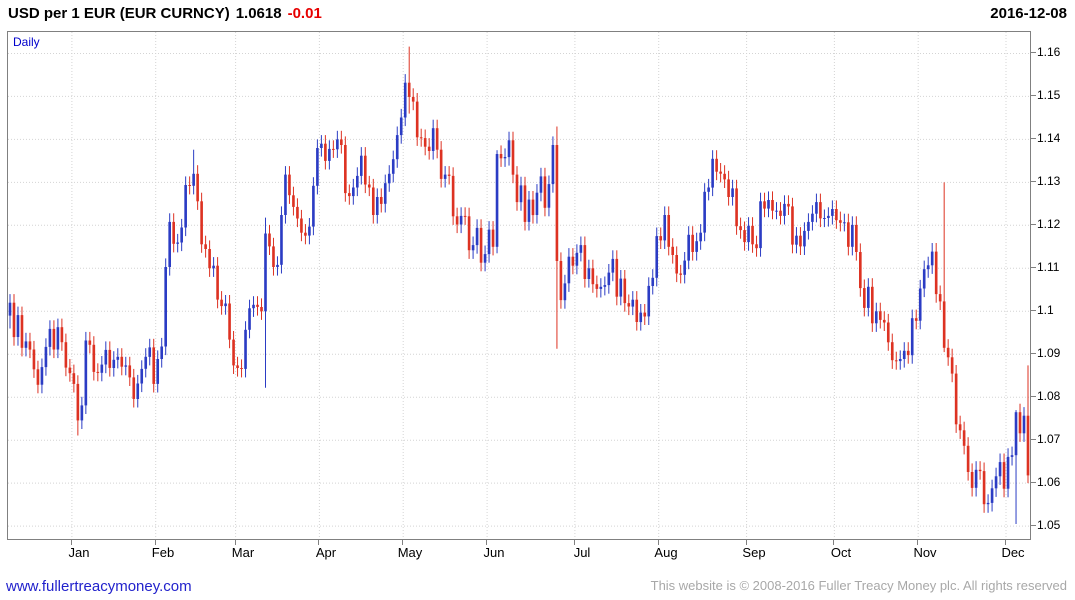 Image resolution: width=1075 pixels, height=600 pixels. Describe the element at coordinates (79, 552) in the screenshot. I see `x-tick-label: Jan` at that location.